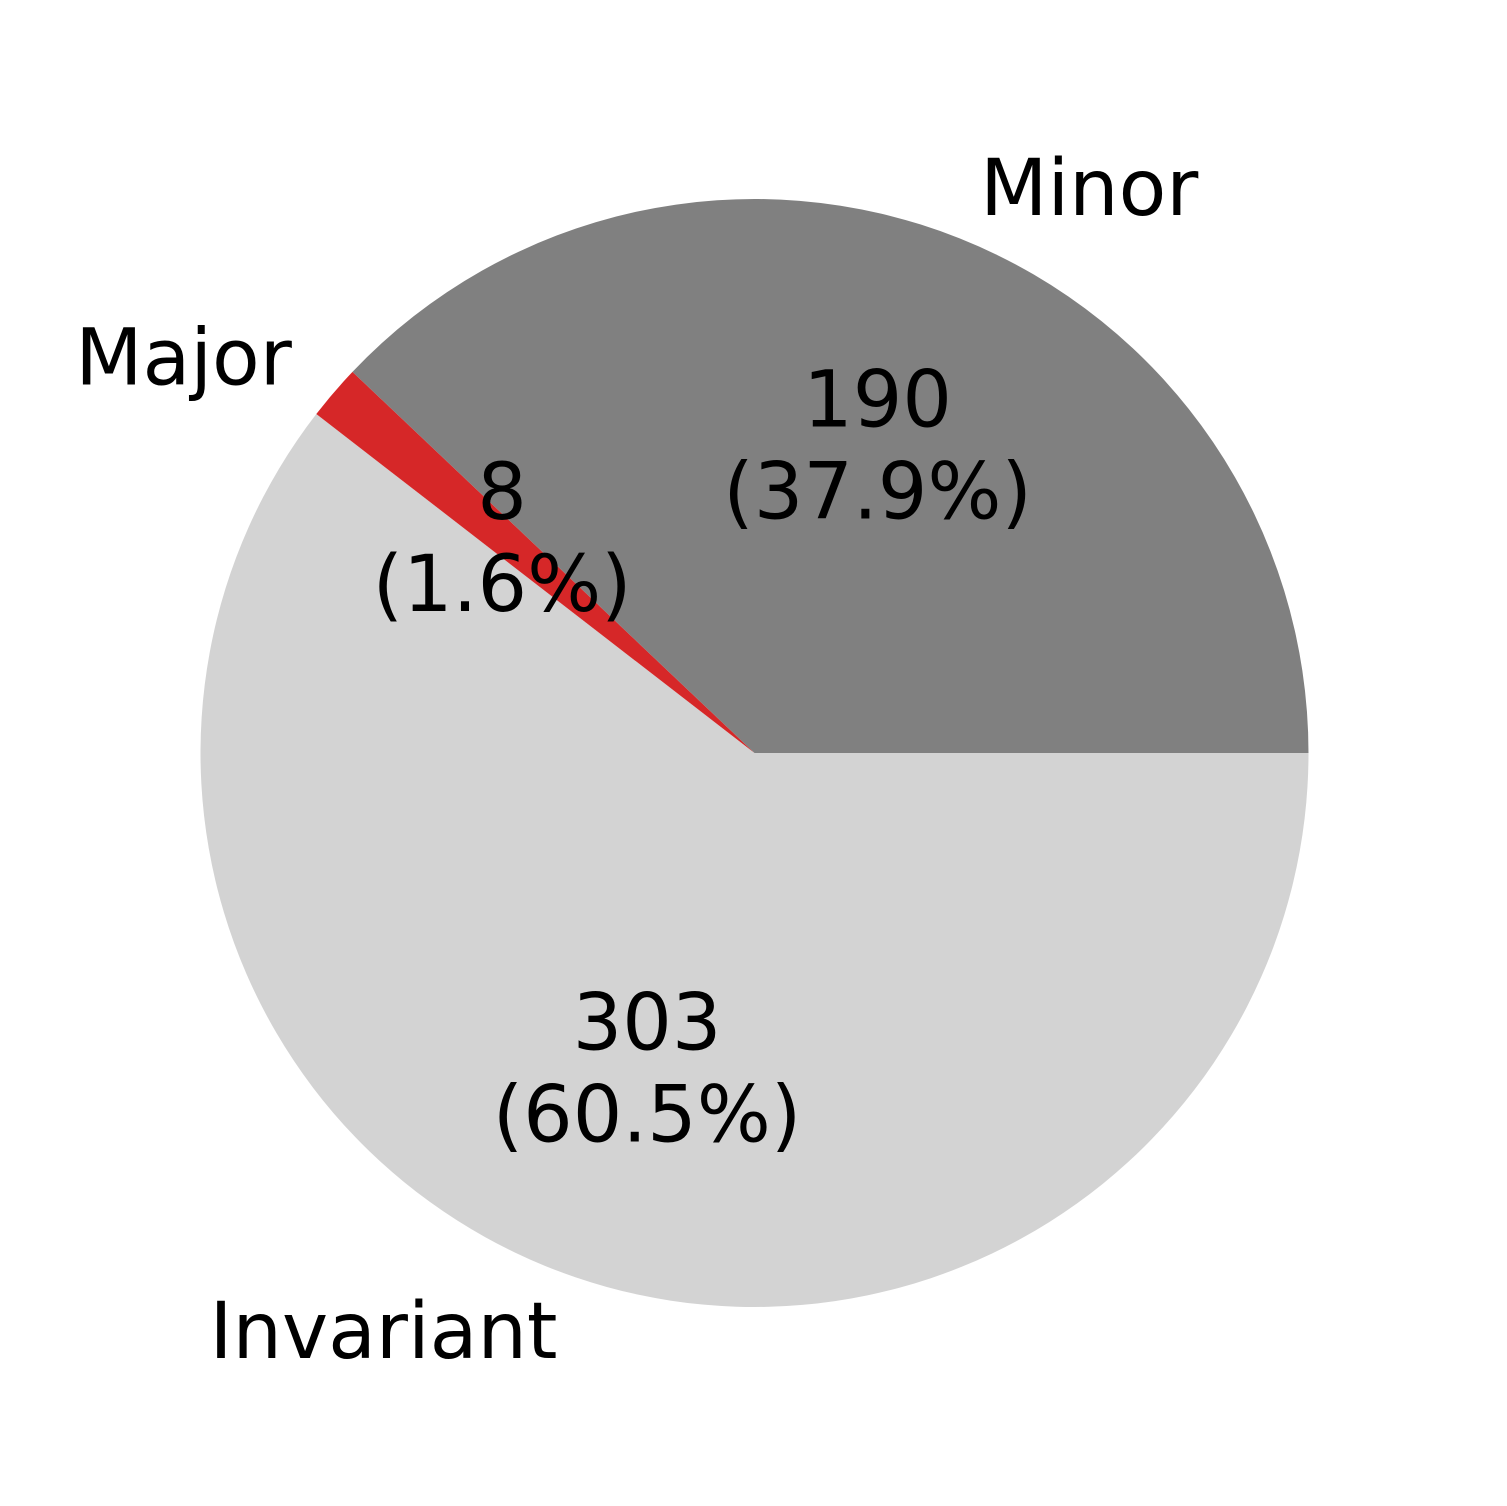  Describe the element at coordinates (384, 1332) in the screenshot. I see `slice-name-invariant: Invariant` at that location.